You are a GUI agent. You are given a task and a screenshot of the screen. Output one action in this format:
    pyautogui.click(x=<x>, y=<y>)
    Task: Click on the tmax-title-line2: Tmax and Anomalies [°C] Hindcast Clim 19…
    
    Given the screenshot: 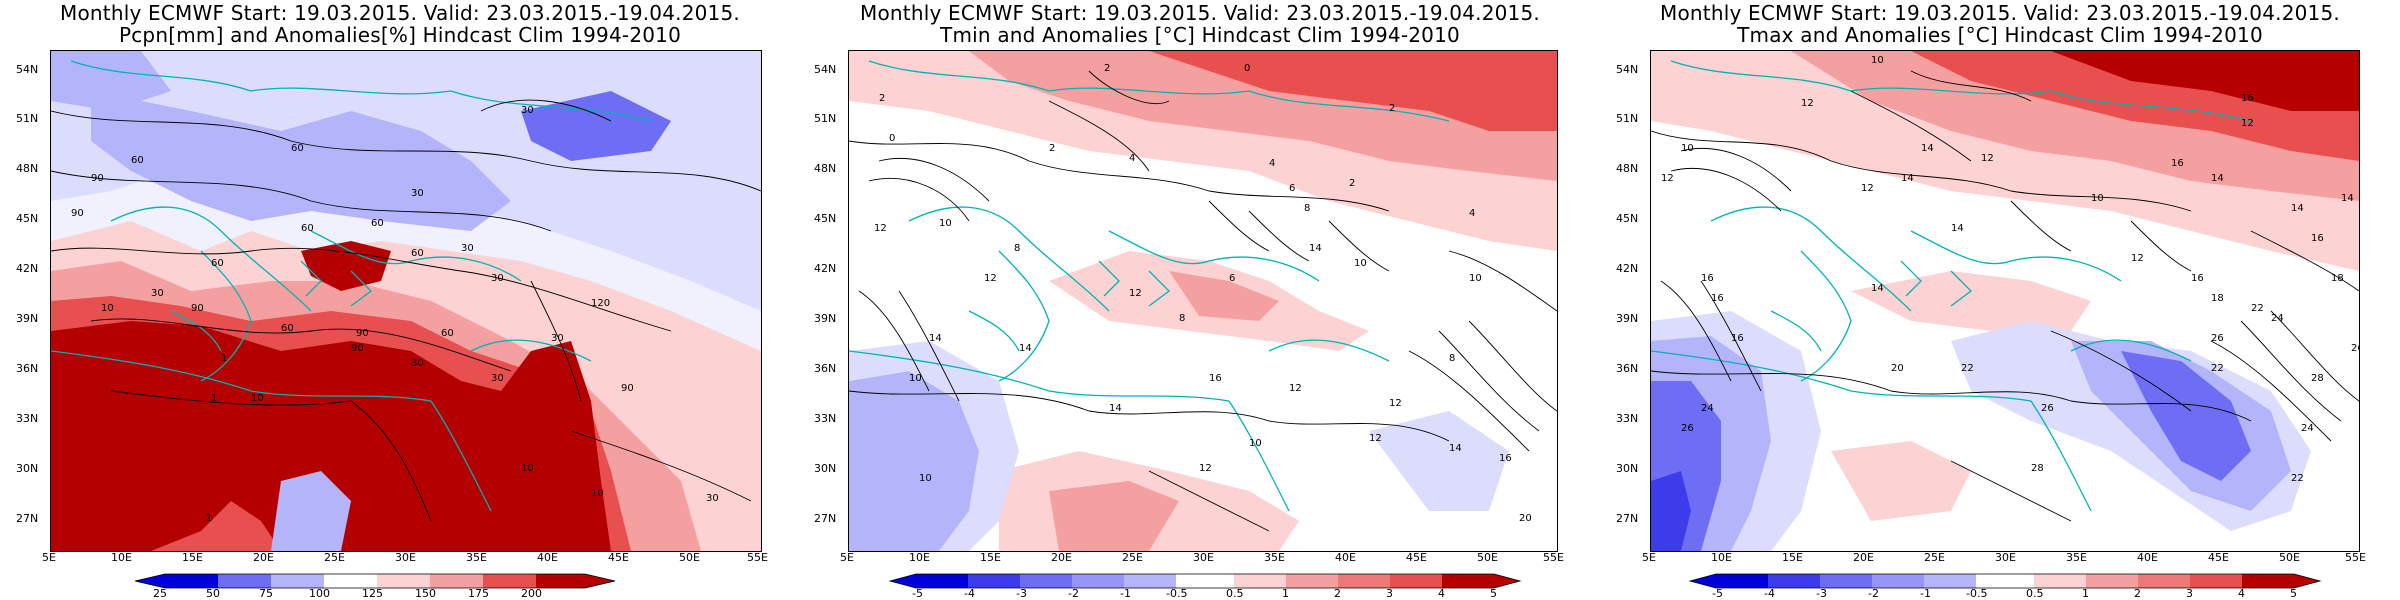 What is the action you would take?
    pyautogui.click(x=2000, y=35)
    